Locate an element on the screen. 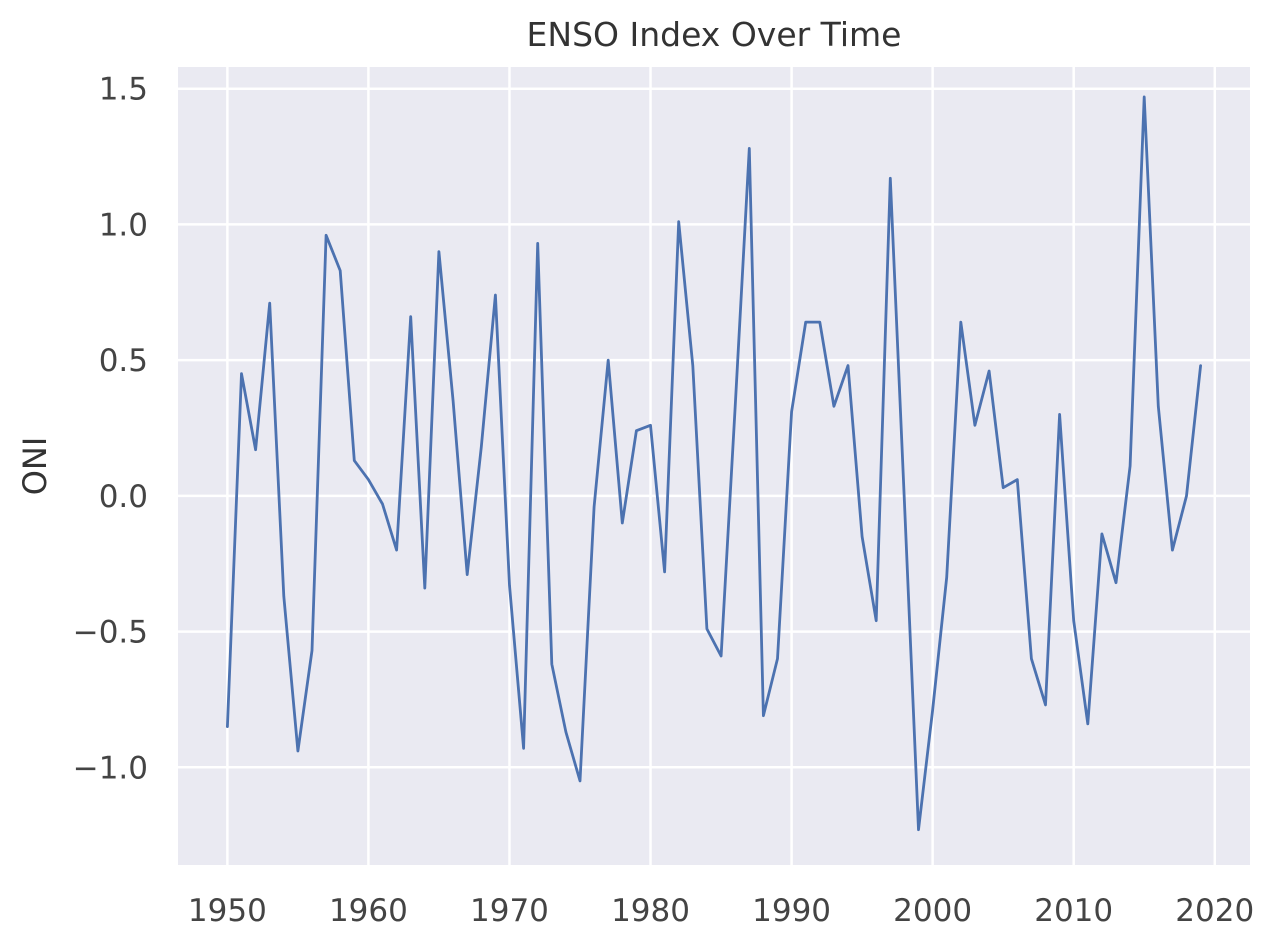  y-tick-label: −1.0 is located at coordinates (110, 768).